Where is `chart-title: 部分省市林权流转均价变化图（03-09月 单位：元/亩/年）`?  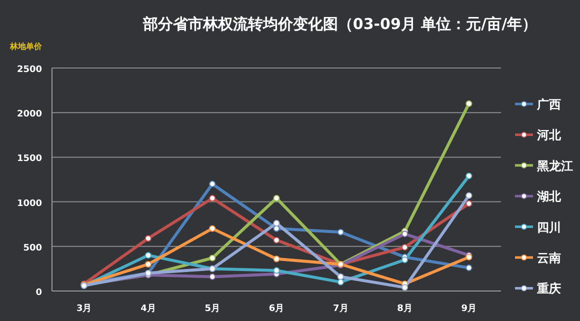 chart-title: 部分省市林权流转均价变化图（03-09月 单位：元/亩/年） is located at coordinates (340, 24).